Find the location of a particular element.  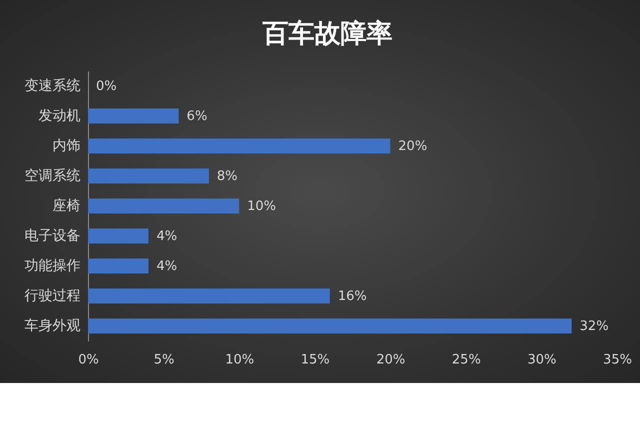

y-tick-label: 车身外观 is located at coordinates (52, 326).